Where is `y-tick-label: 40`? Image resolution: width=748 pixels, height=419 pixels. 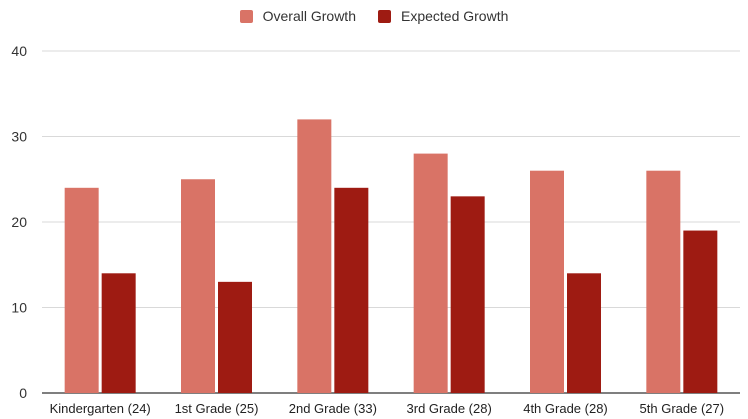
y-tick-label: 40 is located at coordinates (19, 51).